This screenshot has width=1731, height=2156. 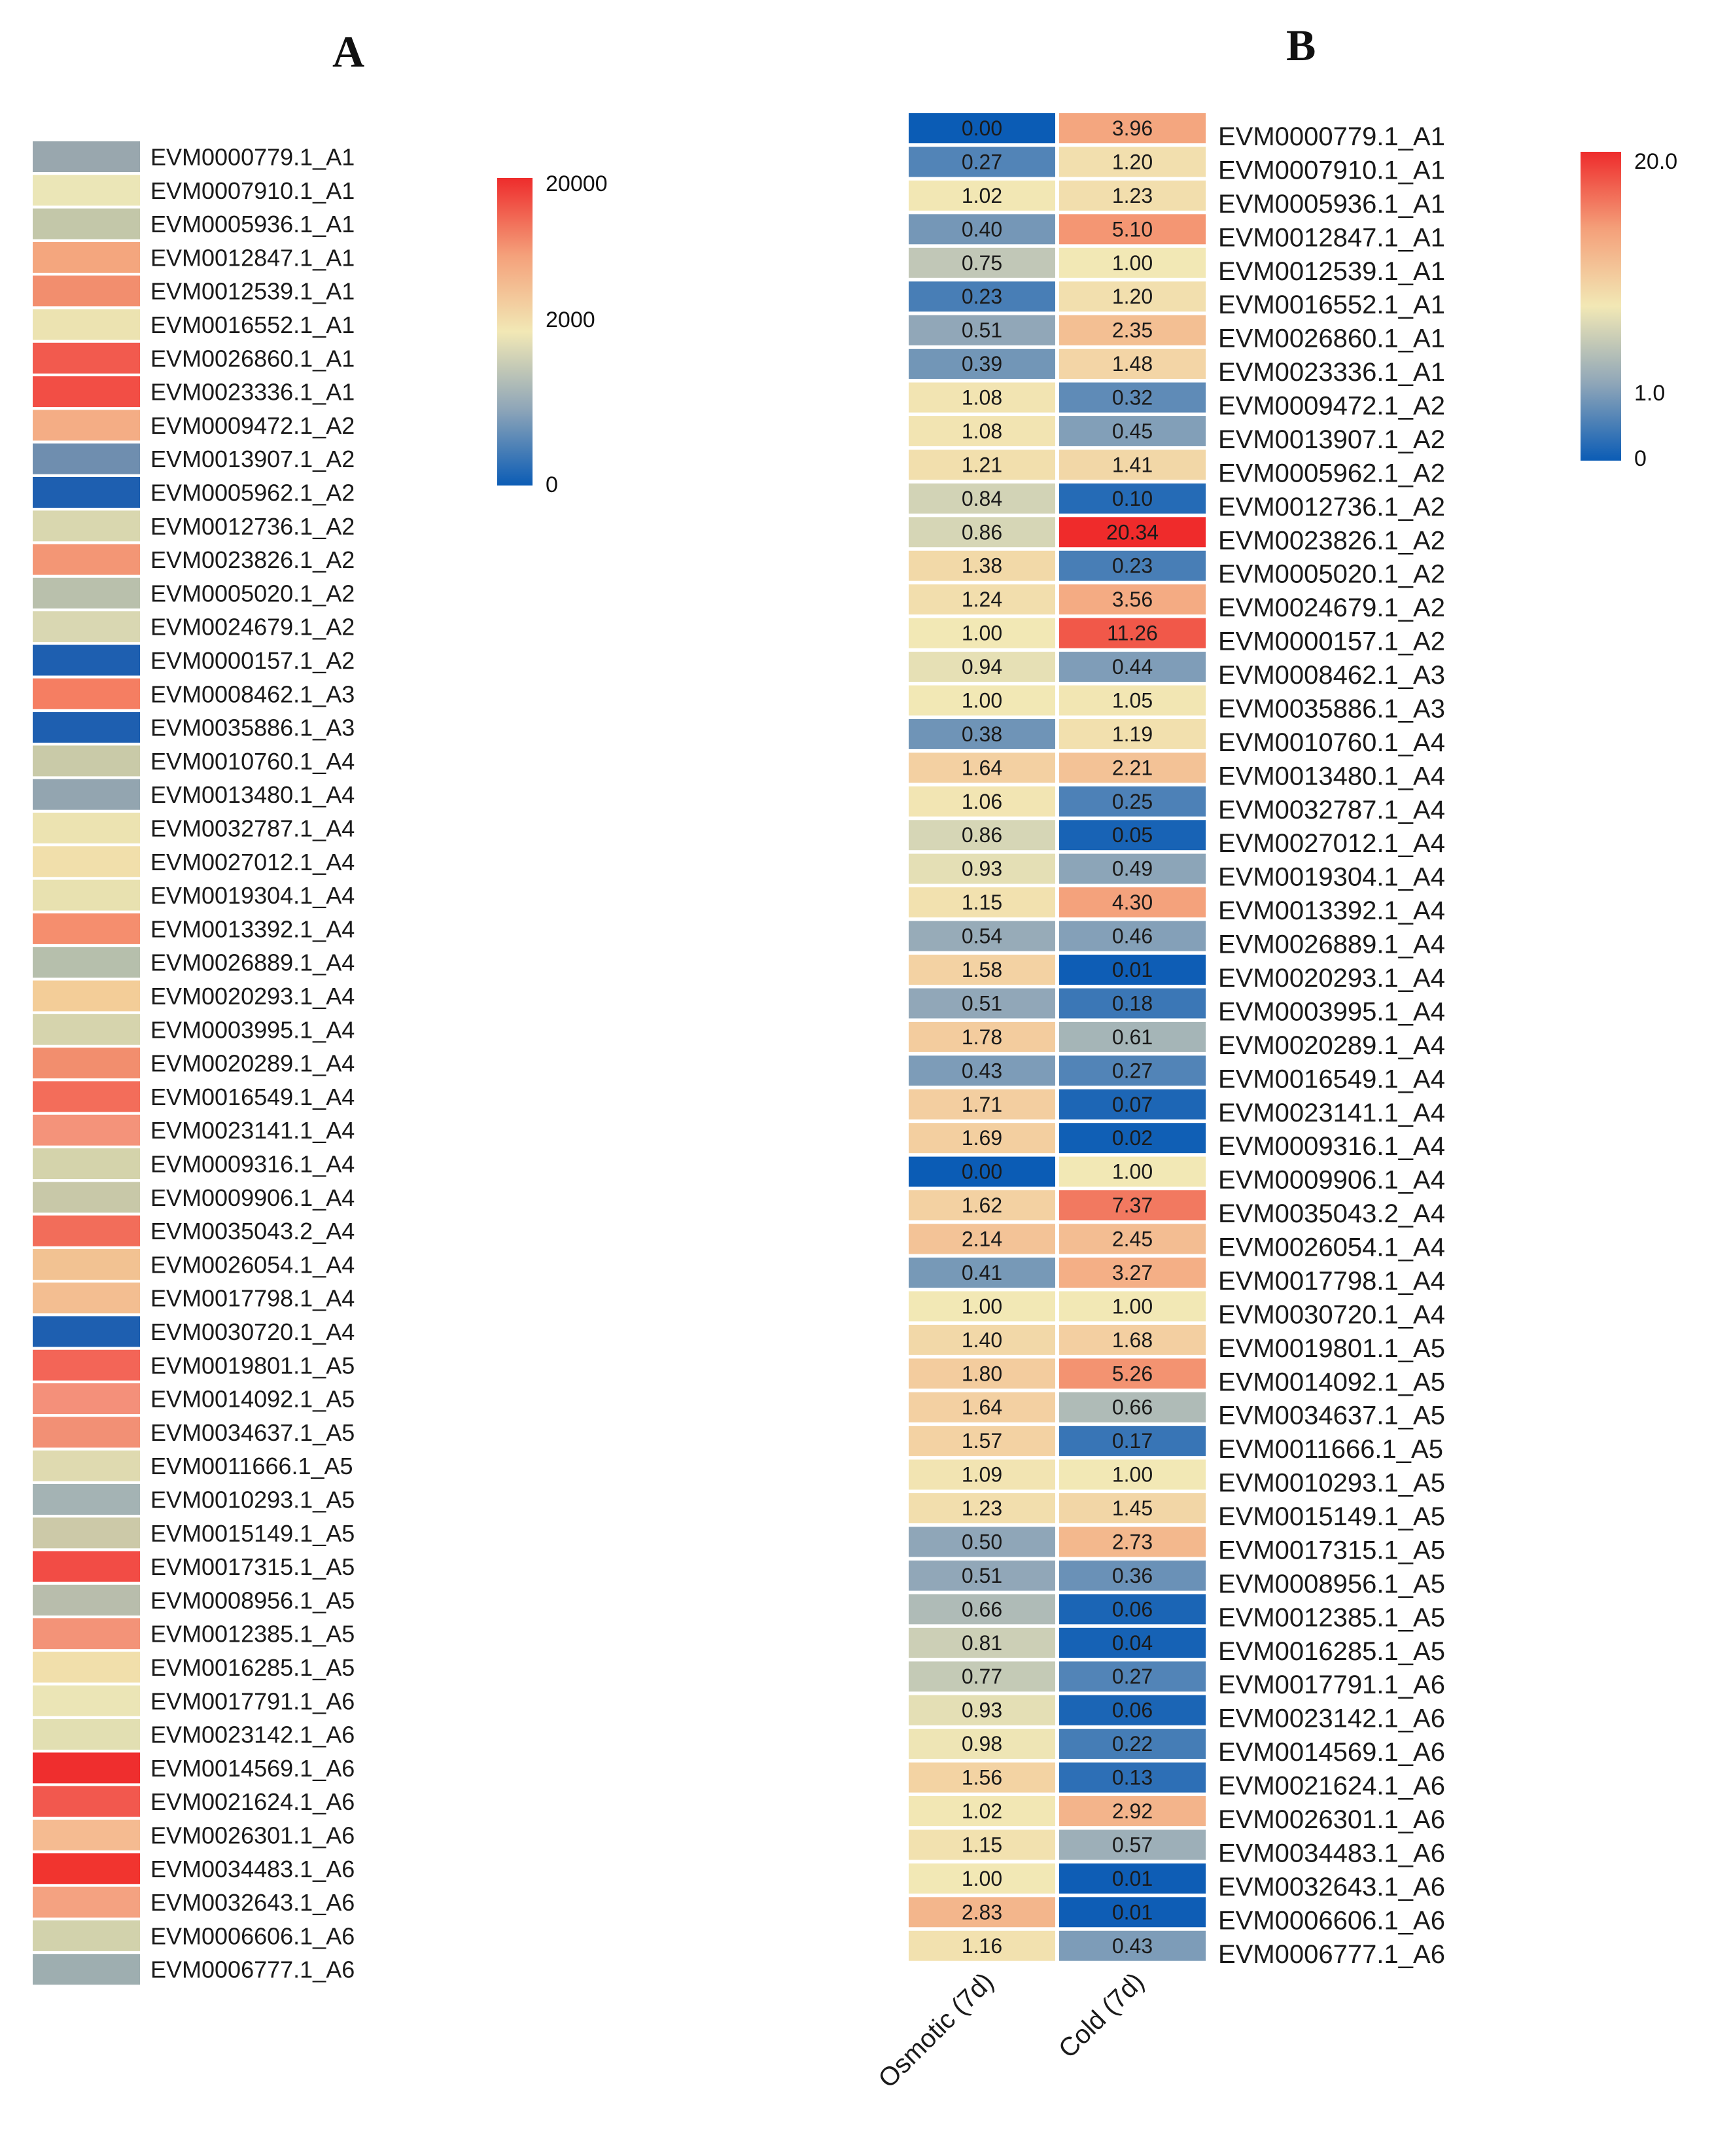 I want to click on heatmap-b-row-label: EVM0015149.1_A5, so click(x=1331, y=1516).